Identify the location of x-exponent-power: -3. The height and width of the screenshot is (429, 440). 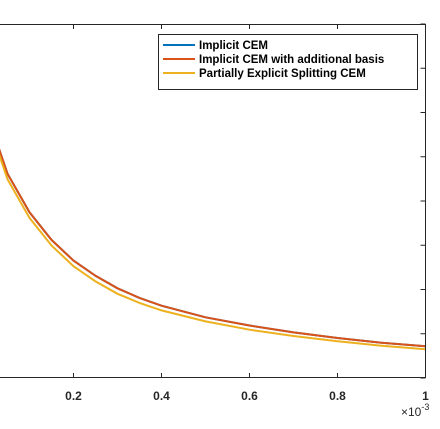
(425, 407).